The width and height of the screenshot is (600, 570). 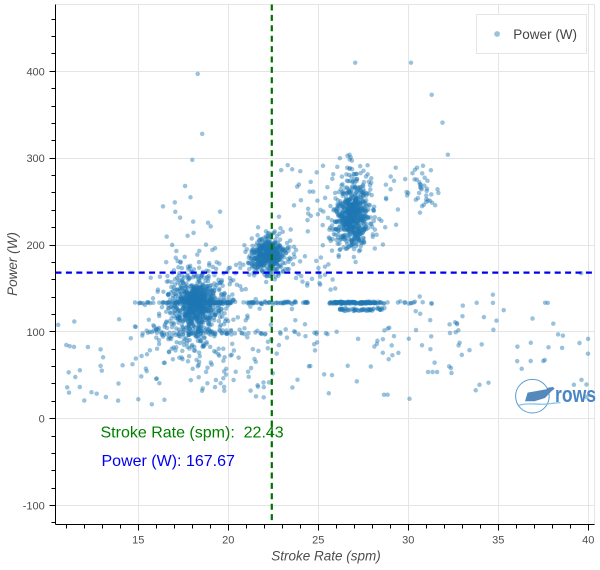 I want to click on svg-text: 200, so click(x=35, y=246).